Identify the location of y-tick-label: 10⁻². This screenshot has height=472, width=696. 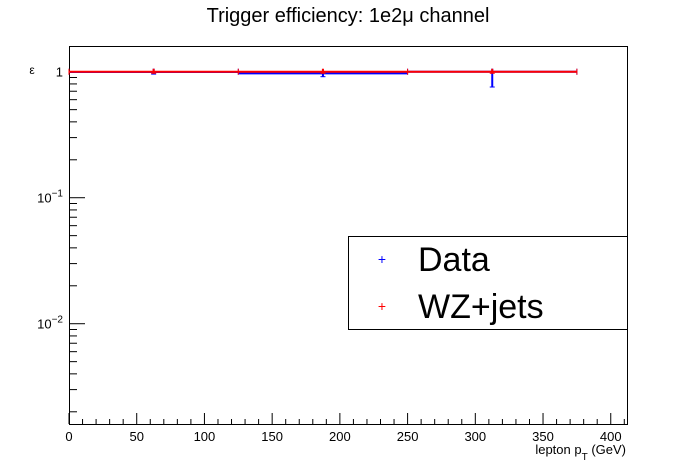
(50, 323).